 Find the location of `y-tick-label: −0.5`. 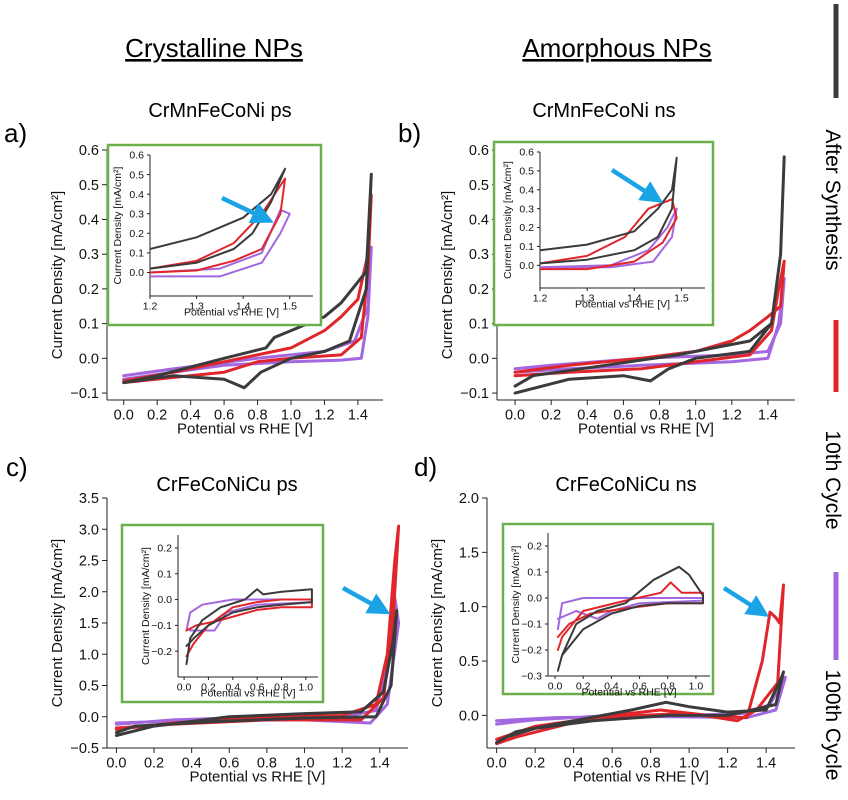

y-tick-label: −0.5 is located at coordinates (84, 749).